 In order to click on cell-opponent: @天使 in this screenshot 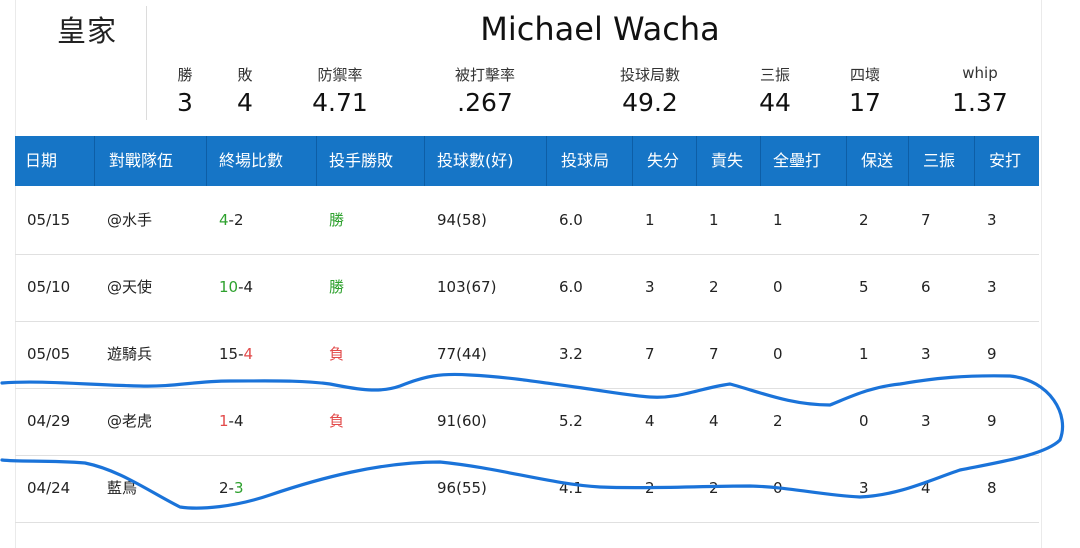, I will do `click(130, 287)`.